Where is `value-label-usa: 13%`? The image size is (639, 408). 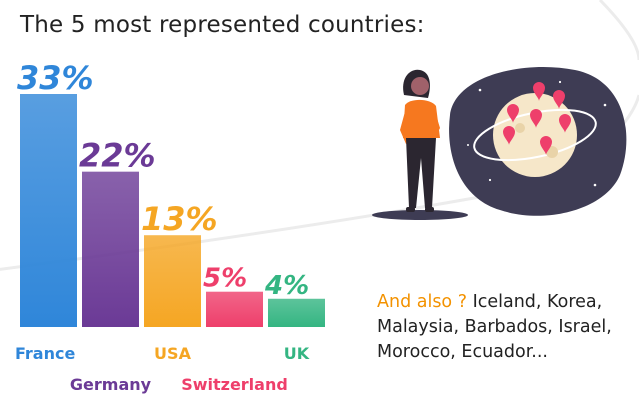
value-label-usa: 13% is located at coordinates (179, 219).